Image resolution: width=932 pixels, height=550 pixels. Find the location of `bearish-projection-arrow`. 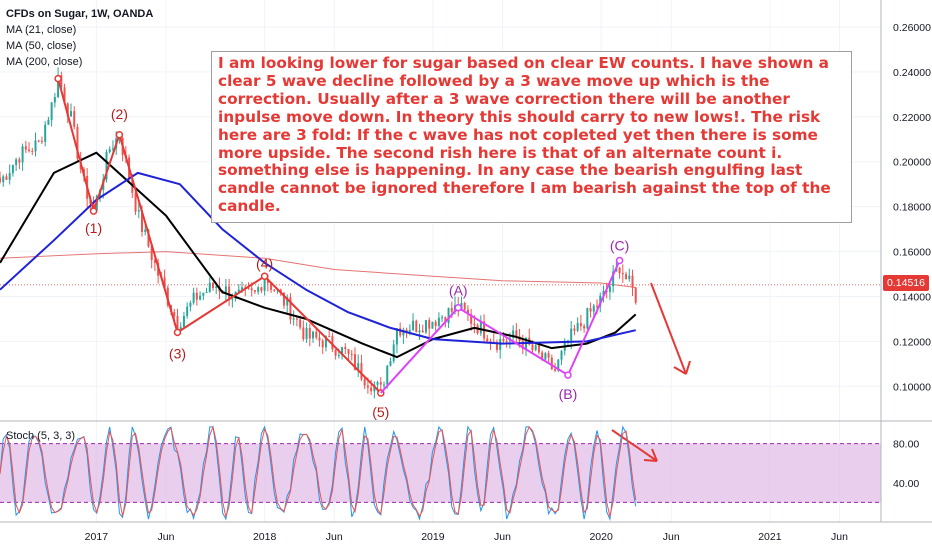

bearish-projection-arrow is located at coordinates (668, 328).